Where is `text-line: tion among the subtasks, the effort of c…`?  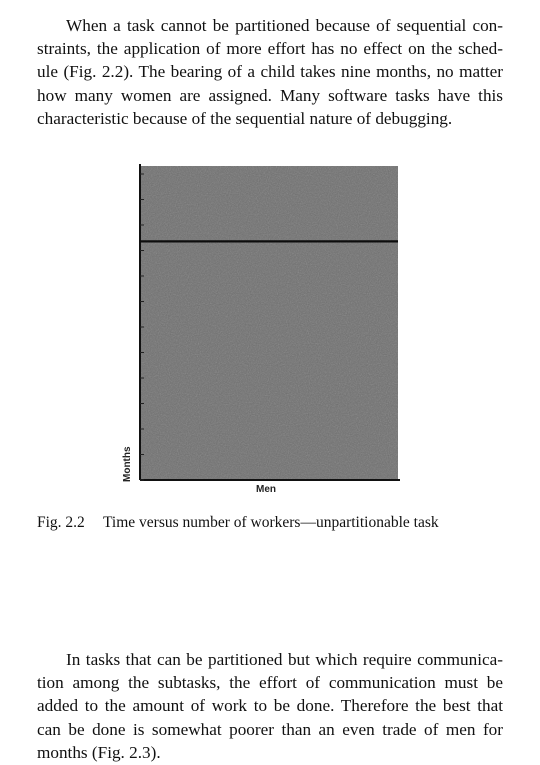 text-line: tion among the subtasks, the effort of c… is located at coordinates (270, 683).